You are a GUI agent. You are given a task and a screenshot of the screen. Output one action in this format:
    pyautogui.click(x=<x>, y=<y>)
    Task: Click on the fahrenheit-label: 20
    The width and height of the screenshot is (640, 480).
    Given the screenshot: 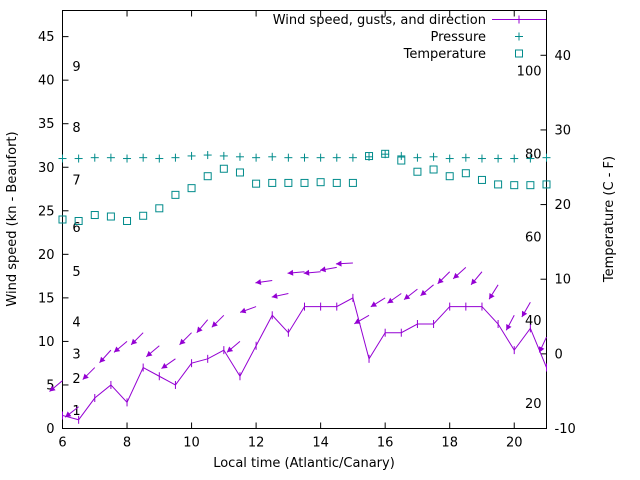 What is the action you would take?
    pyautogui.click(x=533, y=404)
    